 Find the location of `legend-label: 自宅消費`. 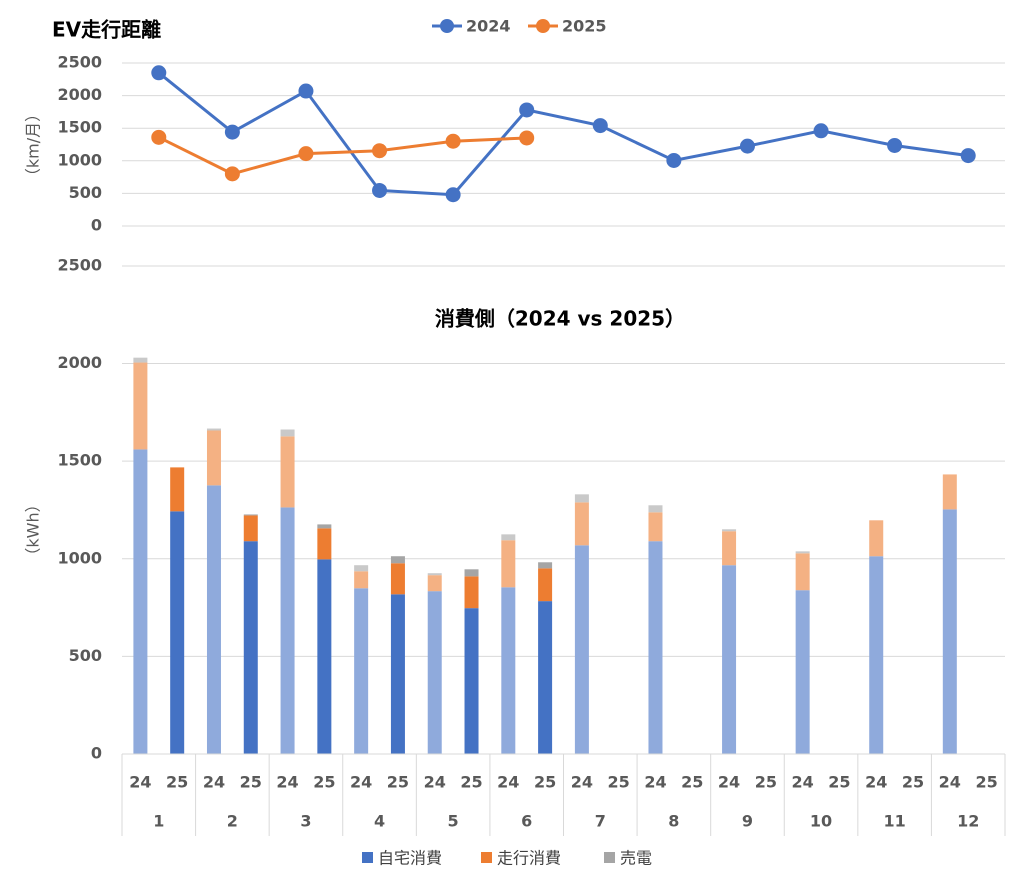

legend-label: 自宅消費 is located at coordinates (410, 858).